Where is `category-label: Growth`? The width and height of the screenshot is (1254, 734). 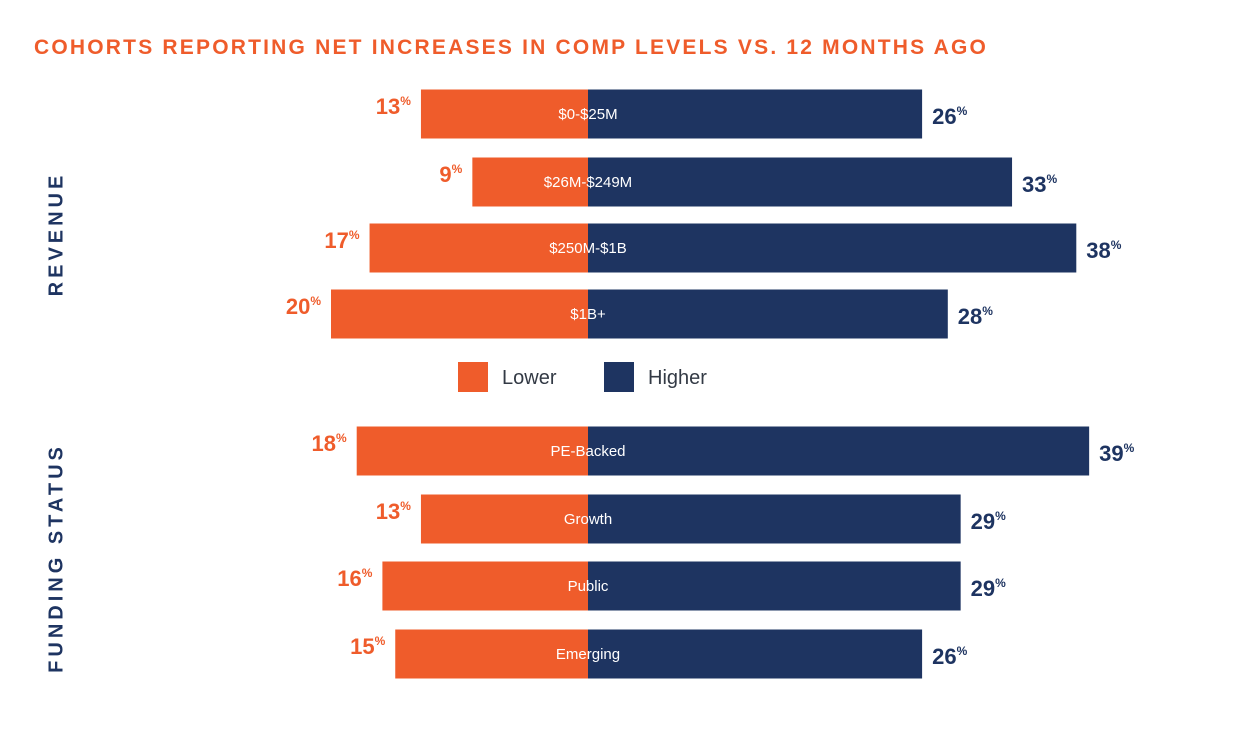
category-label: Growth is located at coordinates (588, 519).